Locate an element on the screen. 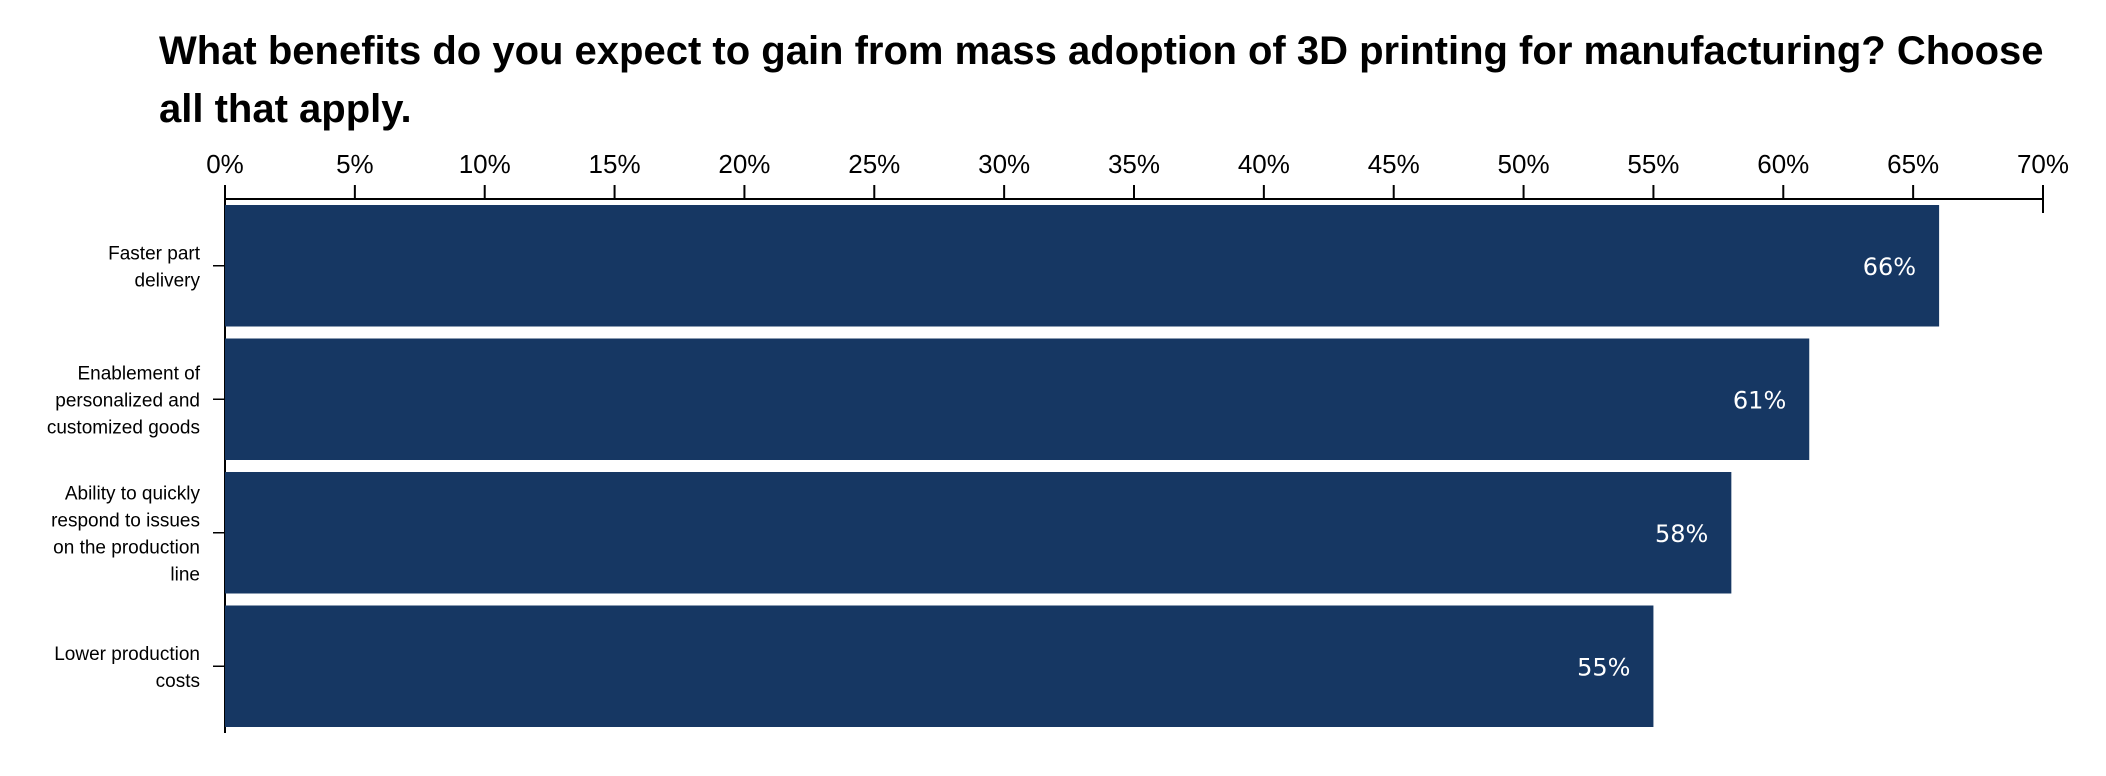 Image resolution: width=2106 pixels, height=776 pixels. bar-value-labels: 66% 61% 58% 55% is located at coordinates (1746, 467).